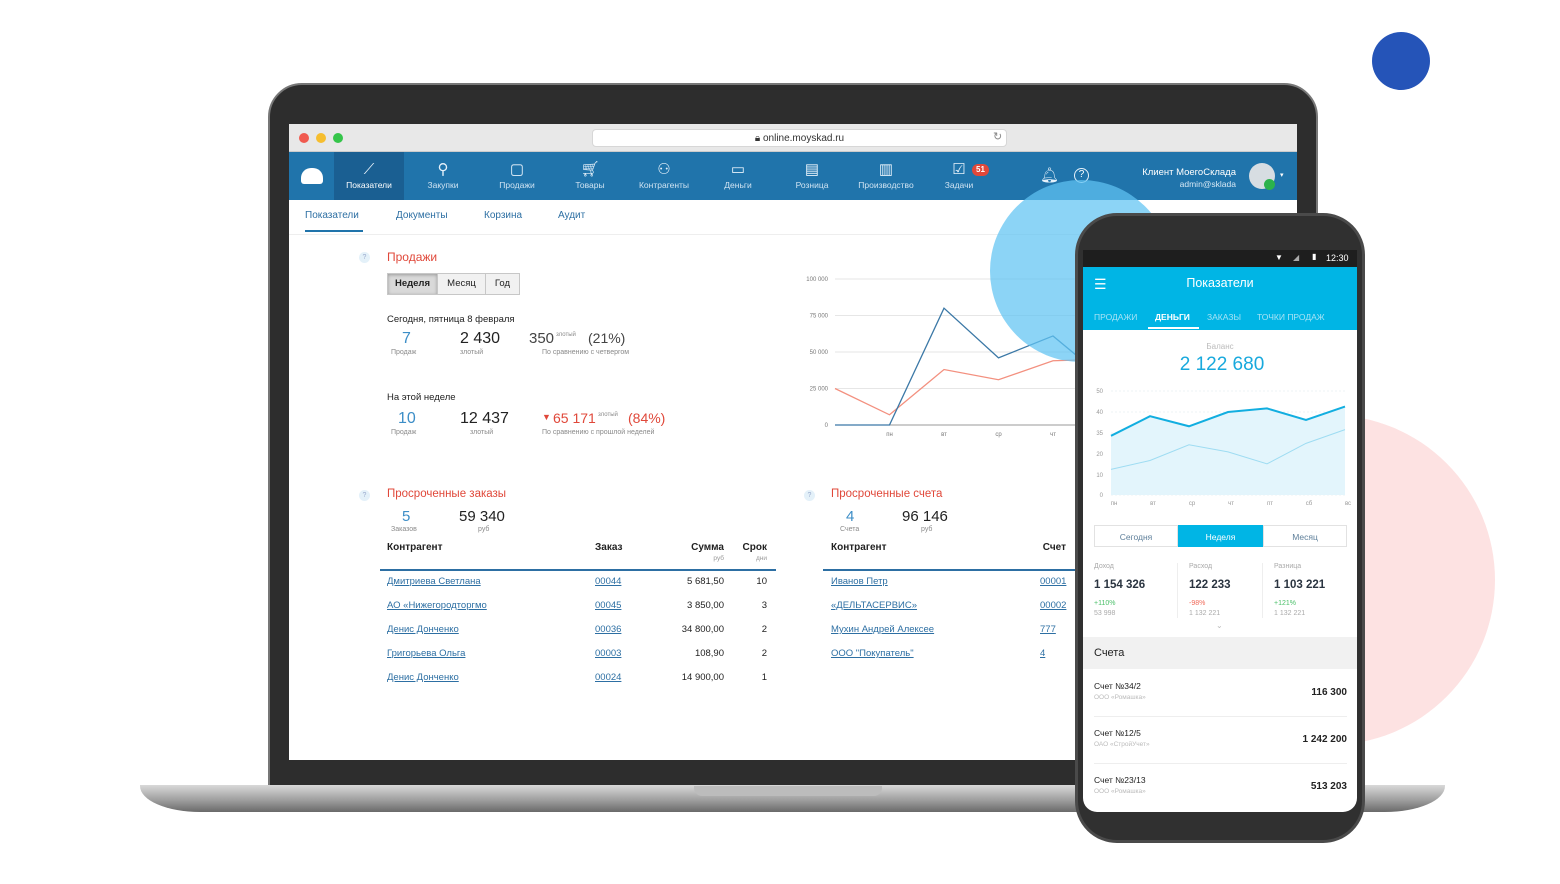 Image resolution: width=1560 pixels, height=884 pixels. What do you see at coordinates (799, 138) in the screenshot?
I see `address-bar: 🔒︎ online.moyskad.ru` at bounding box center [799, 138].